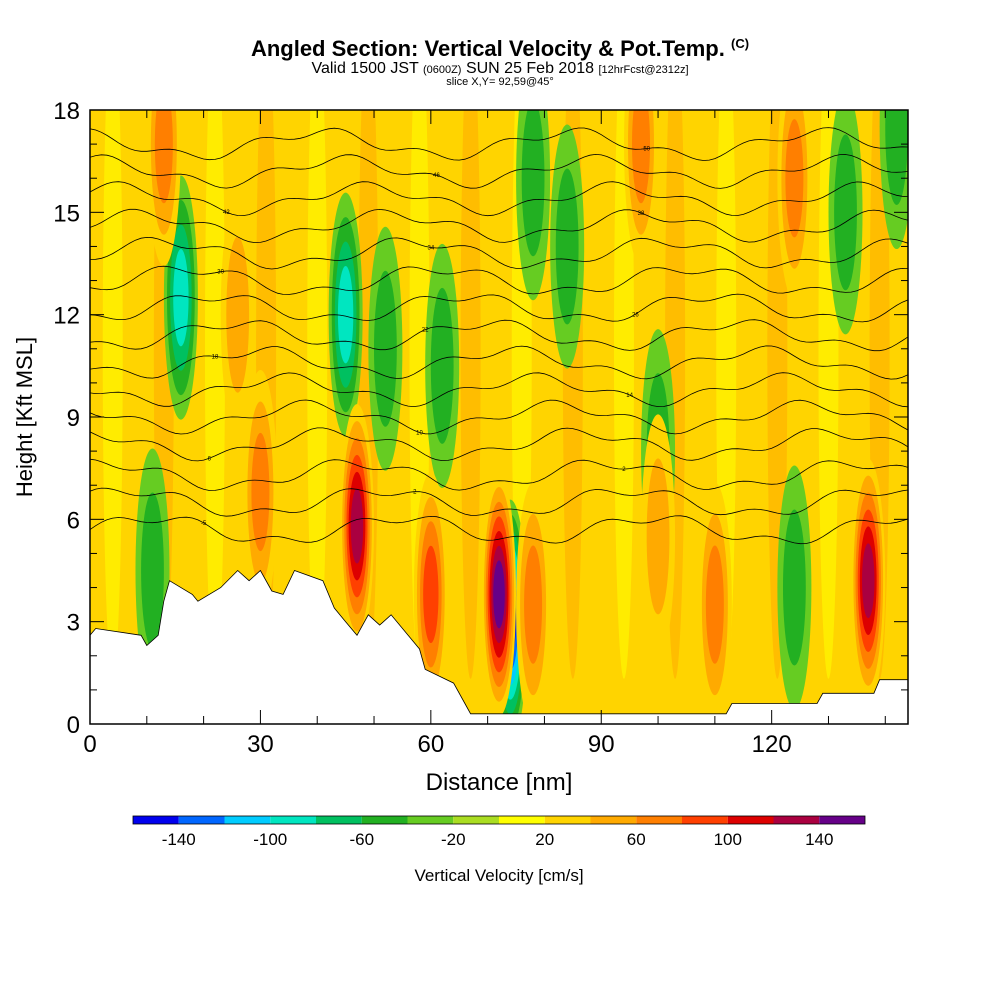 This screenshot has height=1000, width=1000. What do you see at coordinates (430, 744) in the screenshot?
I see `x-tick-label: 60` at bounding box center [430, 744].